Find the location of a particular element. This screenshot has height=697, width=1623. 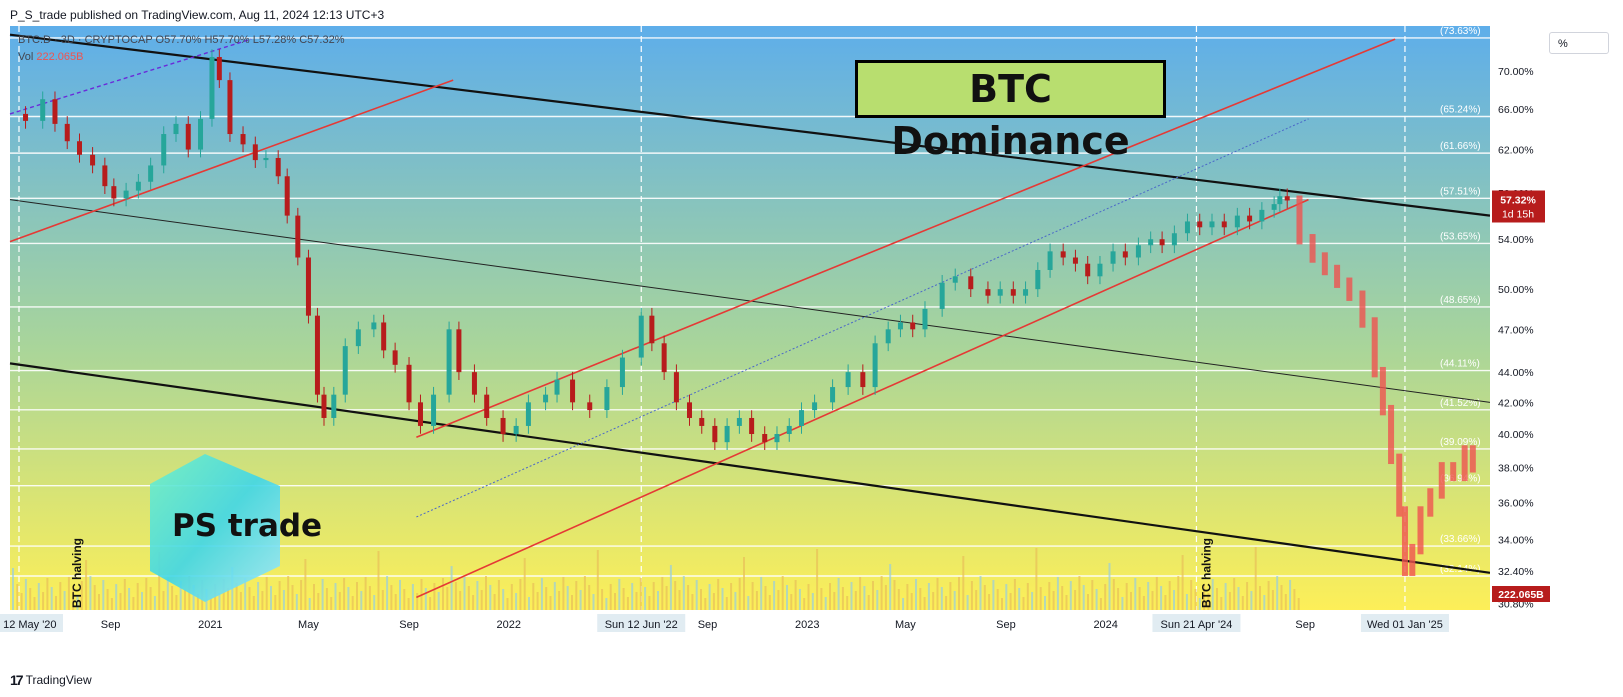

time-tick-label: Sep is located at coordinates (409, 625).